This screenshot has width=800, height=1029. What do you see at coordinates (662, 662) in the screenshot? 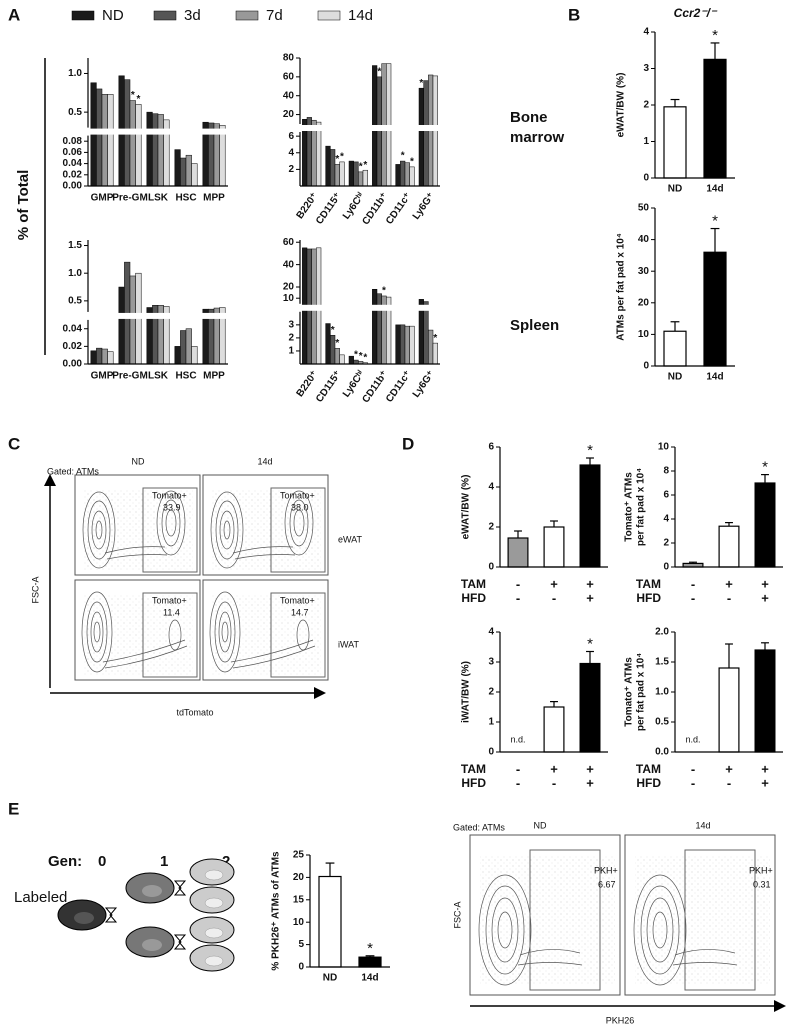
I see `y-tick-label: 1.5` at bounding box center [662, 662].